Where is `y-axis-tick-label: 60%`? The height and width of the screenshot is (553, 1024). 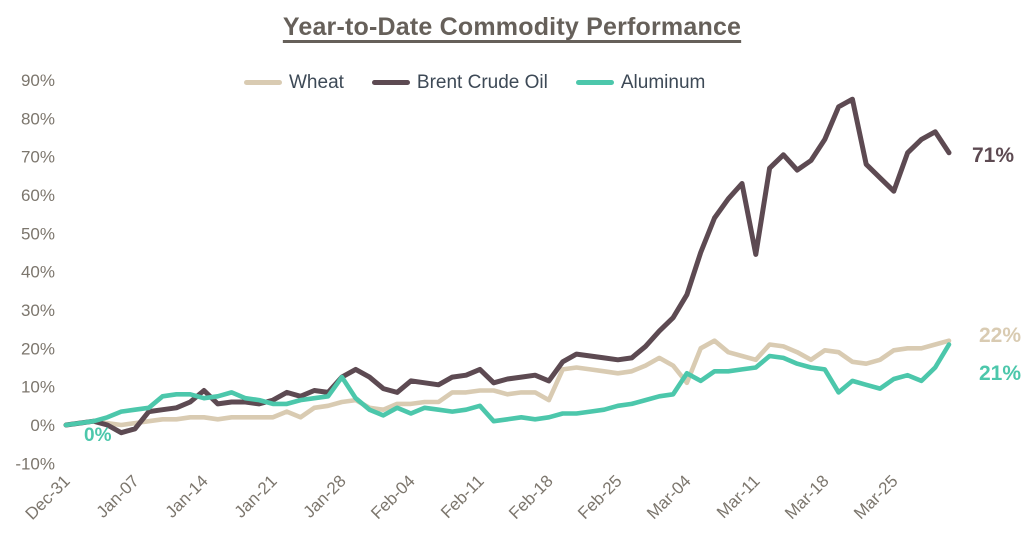 y-axis-tick-label: 60% is located at coordinates (38, 195).